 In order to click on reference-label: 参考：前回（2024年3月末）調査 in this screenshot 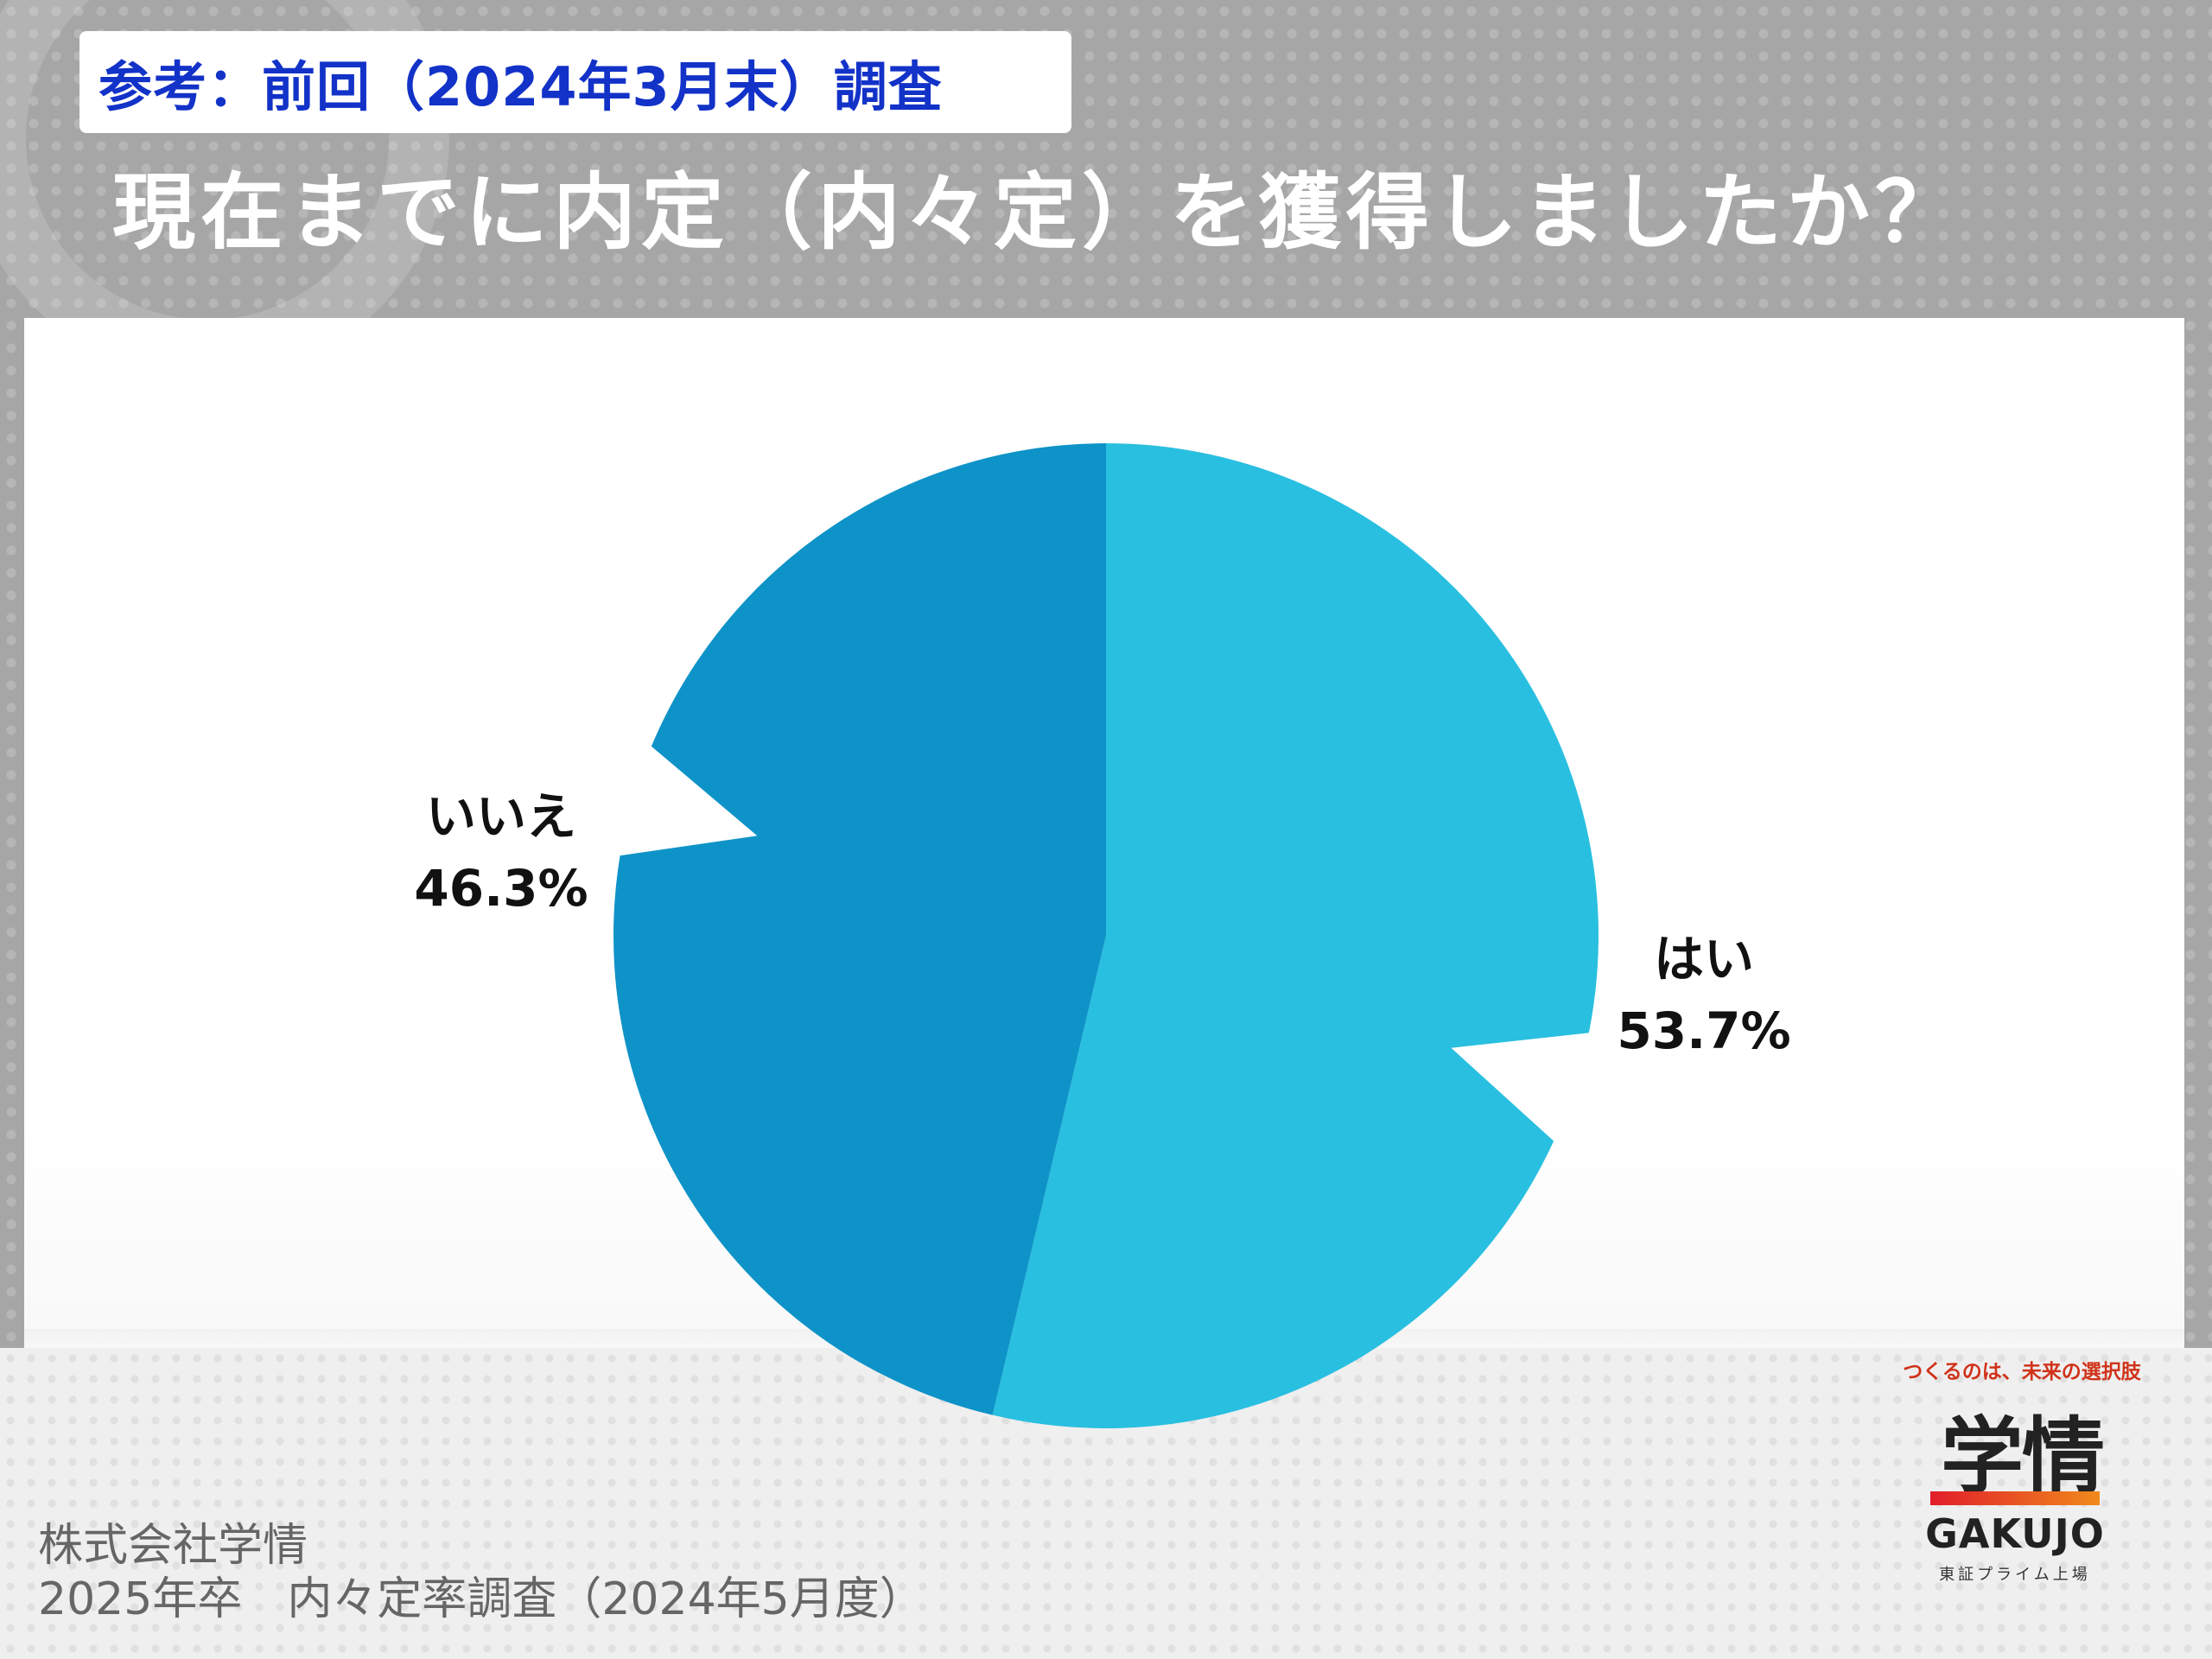, I will do `click(575, 82)`.